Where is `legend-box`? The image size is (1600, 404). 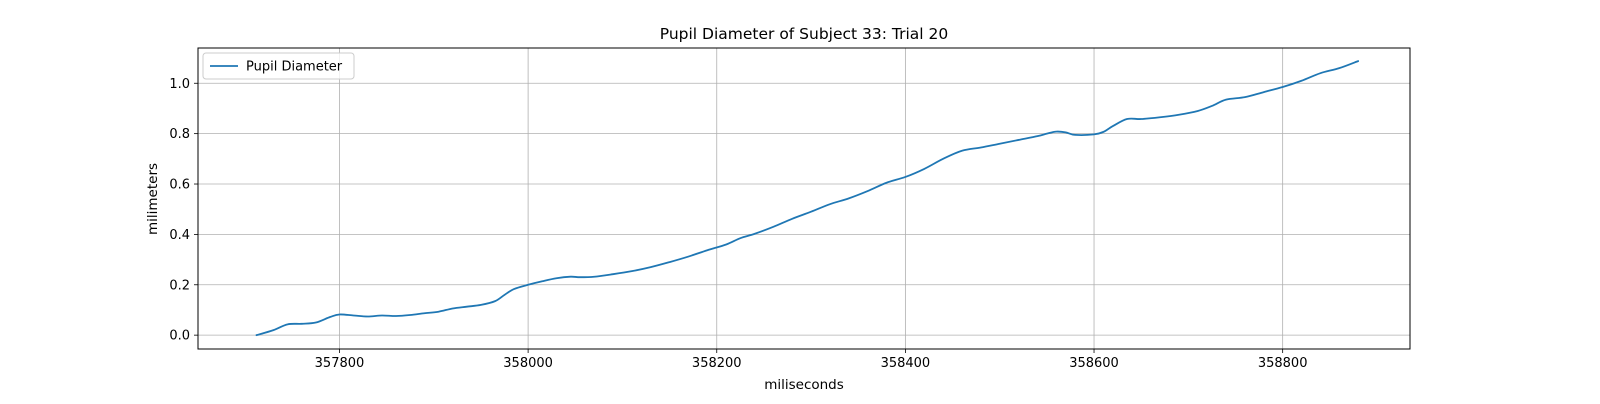
legend-box is located at coordinates (278, 66).